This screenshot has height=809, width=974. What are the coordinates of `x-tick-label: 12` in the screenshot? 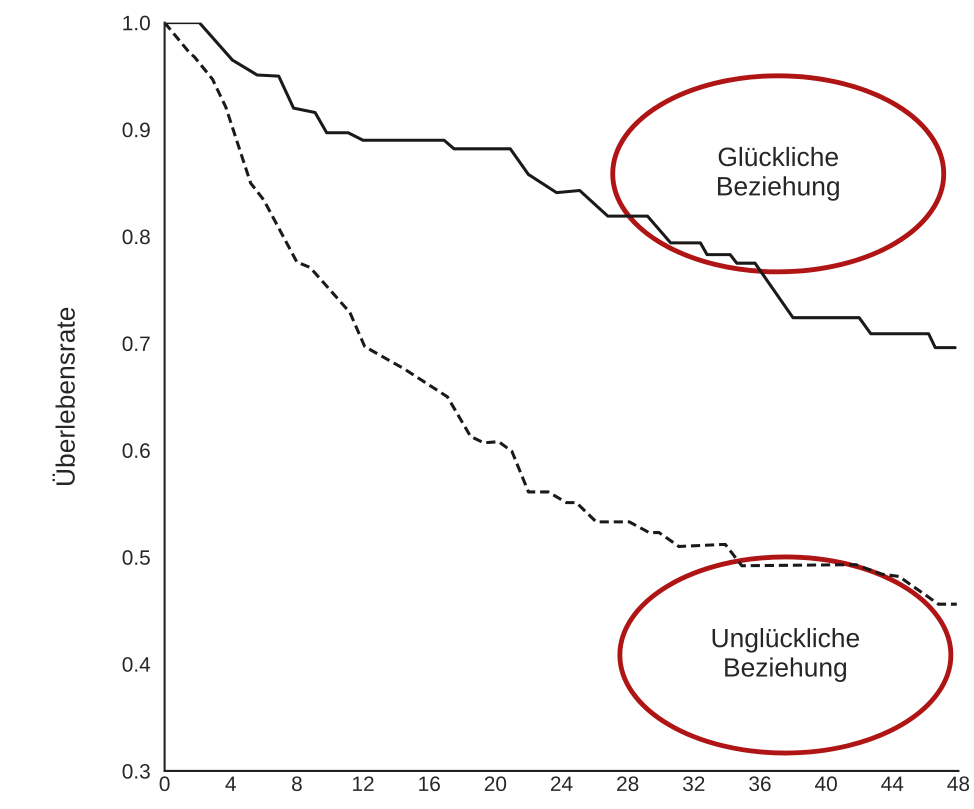 It's located at (363, 783).